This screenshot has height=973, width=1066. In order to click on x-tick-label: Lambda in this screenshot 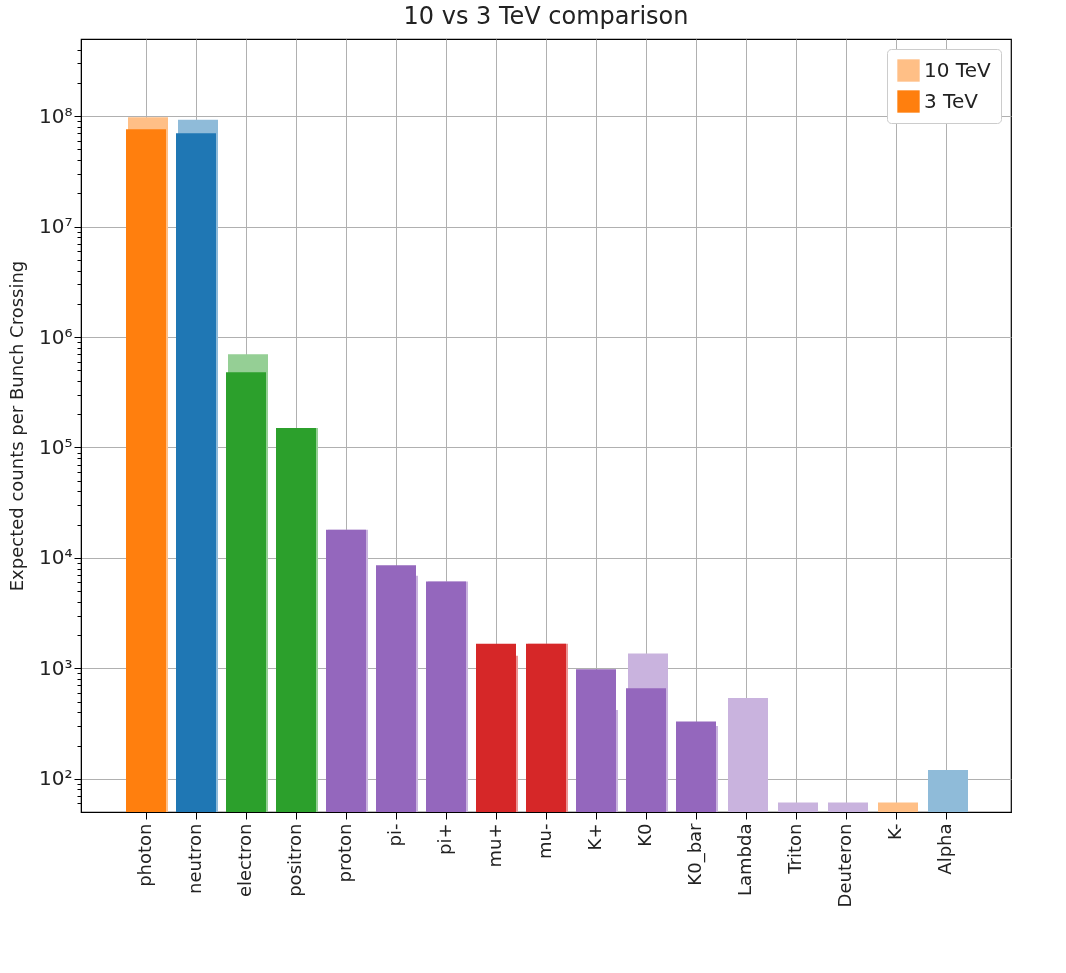, I will do `click(744, 859)`.